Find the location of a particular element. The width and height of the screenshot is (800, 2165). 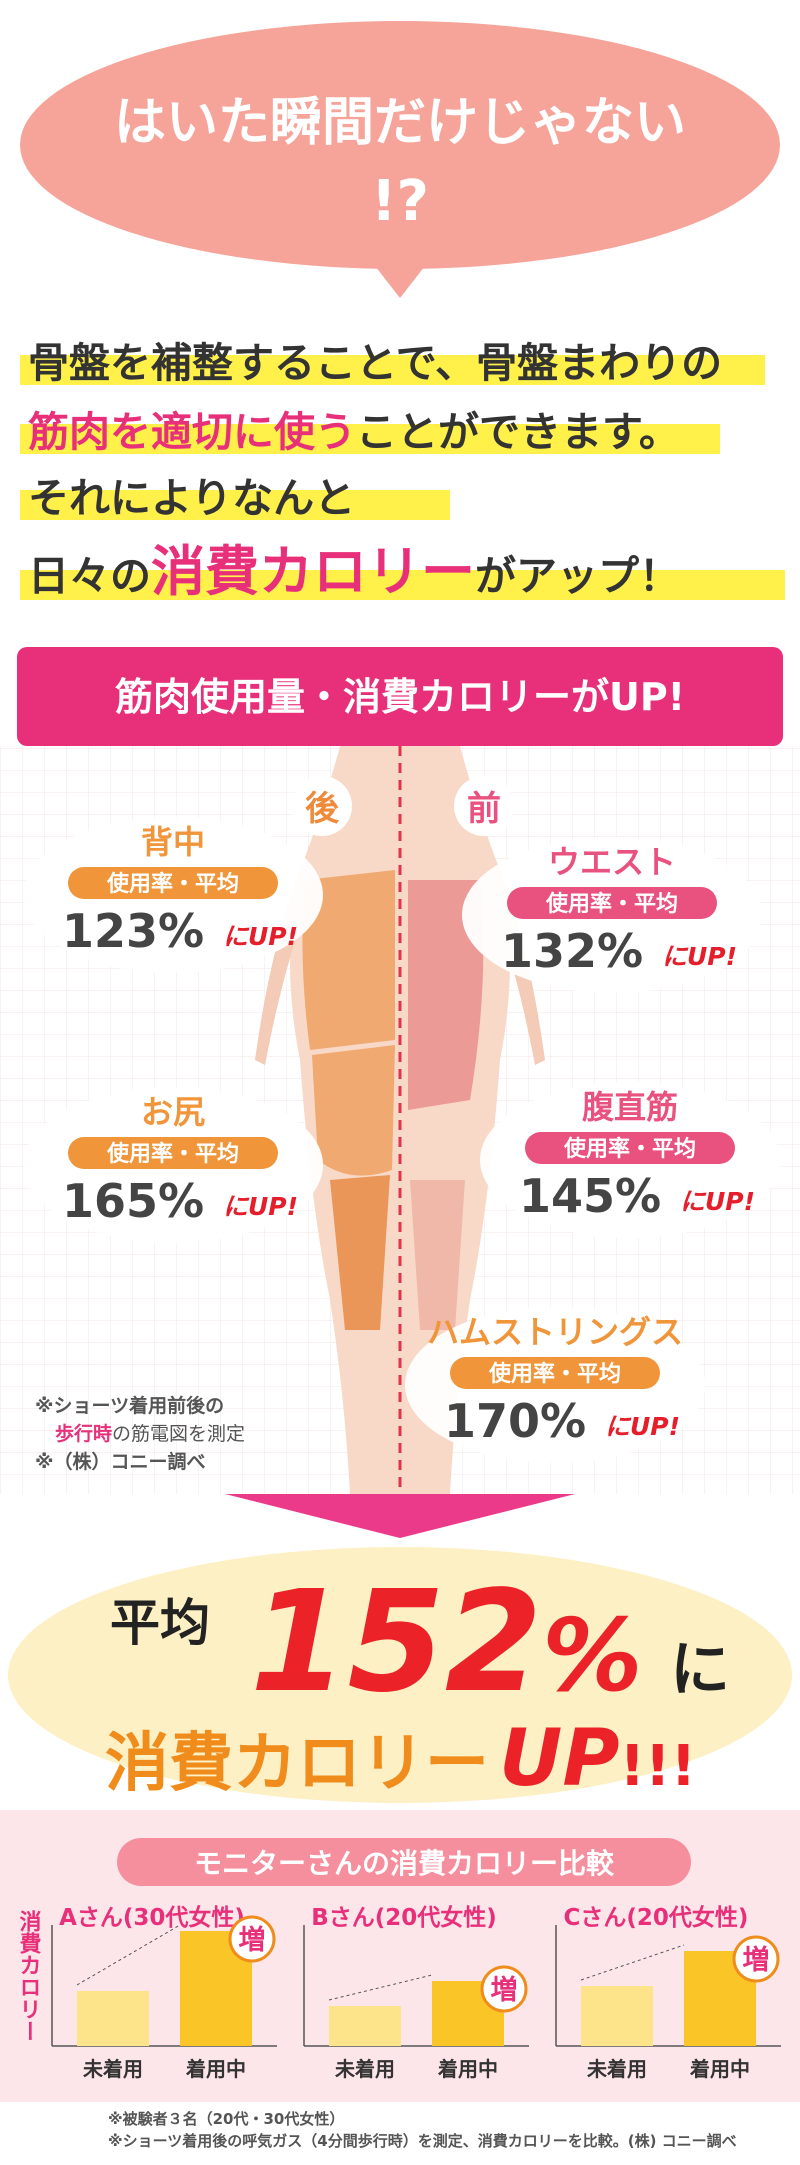

muscle-name: ハムストリングス is located at coordinates (555, 1332).